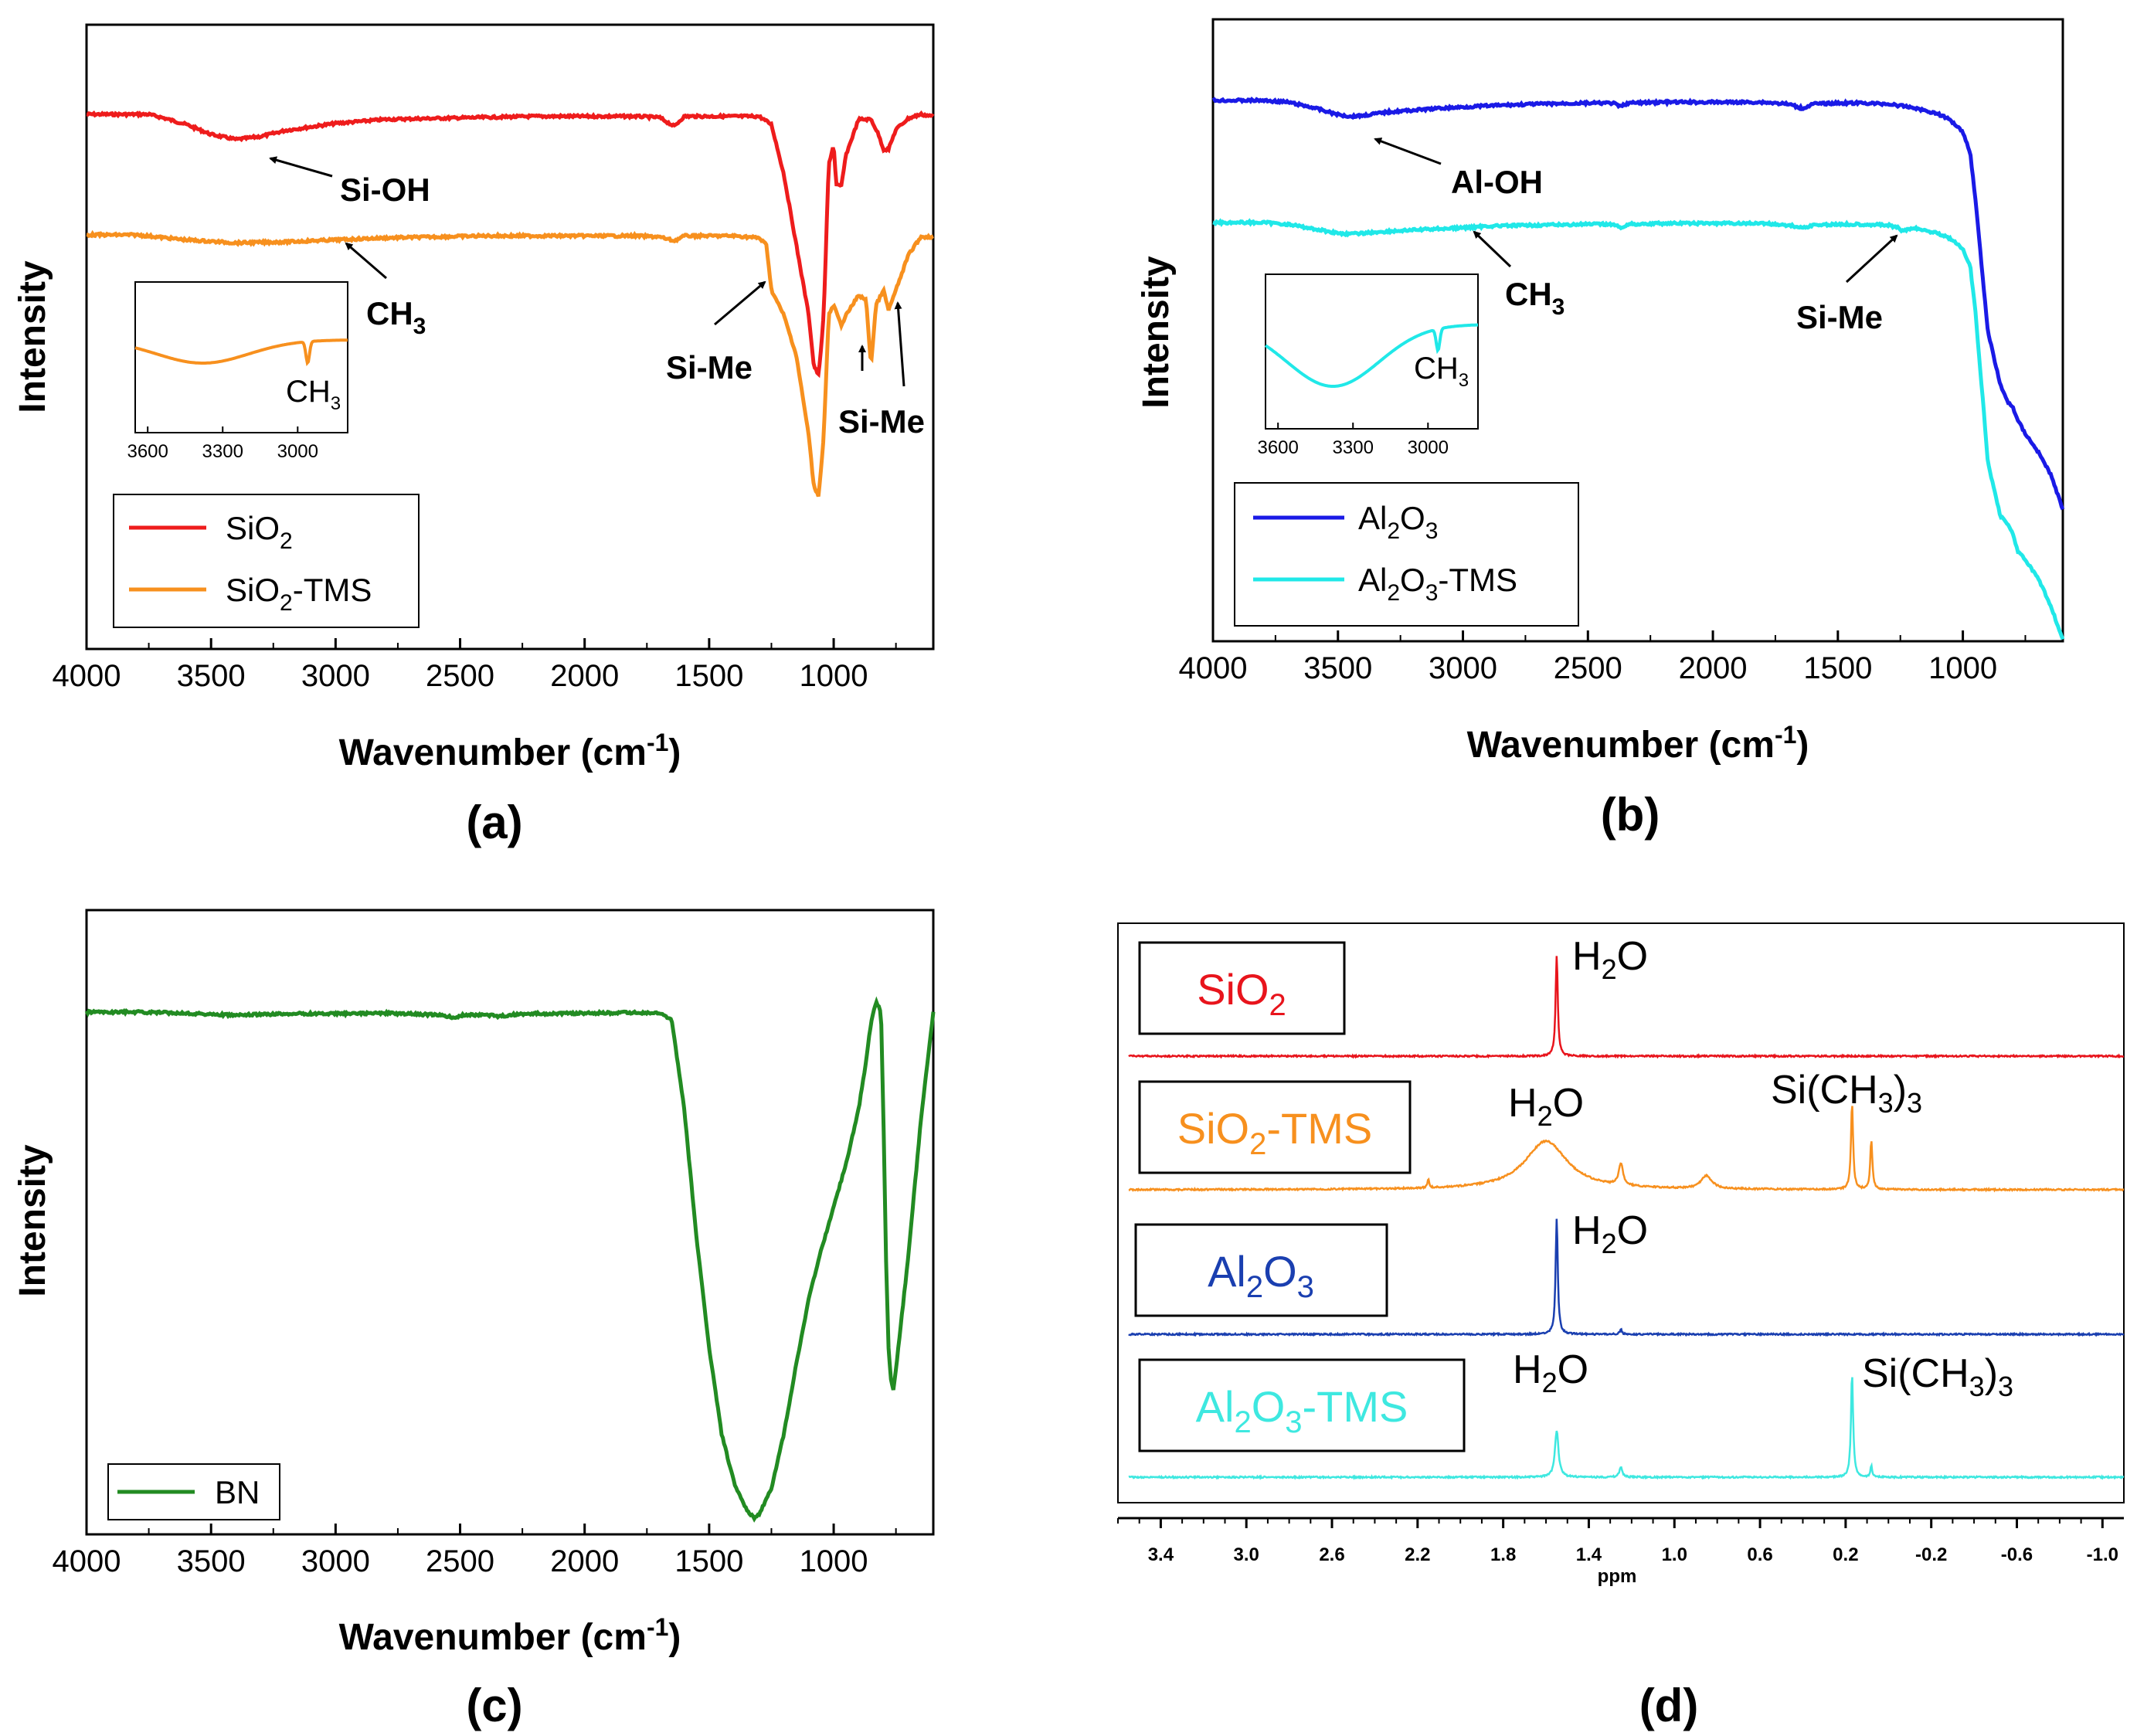  I want to click on series-bn, so click(510, 1259).